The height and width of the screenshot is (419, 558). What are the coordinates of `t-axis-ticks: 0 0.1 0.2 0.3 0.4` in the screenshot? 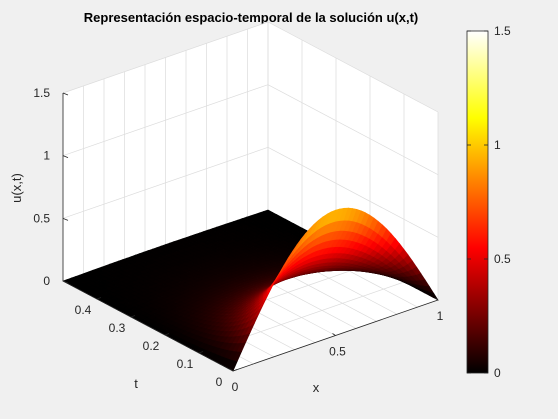 It's located at (156, 343).